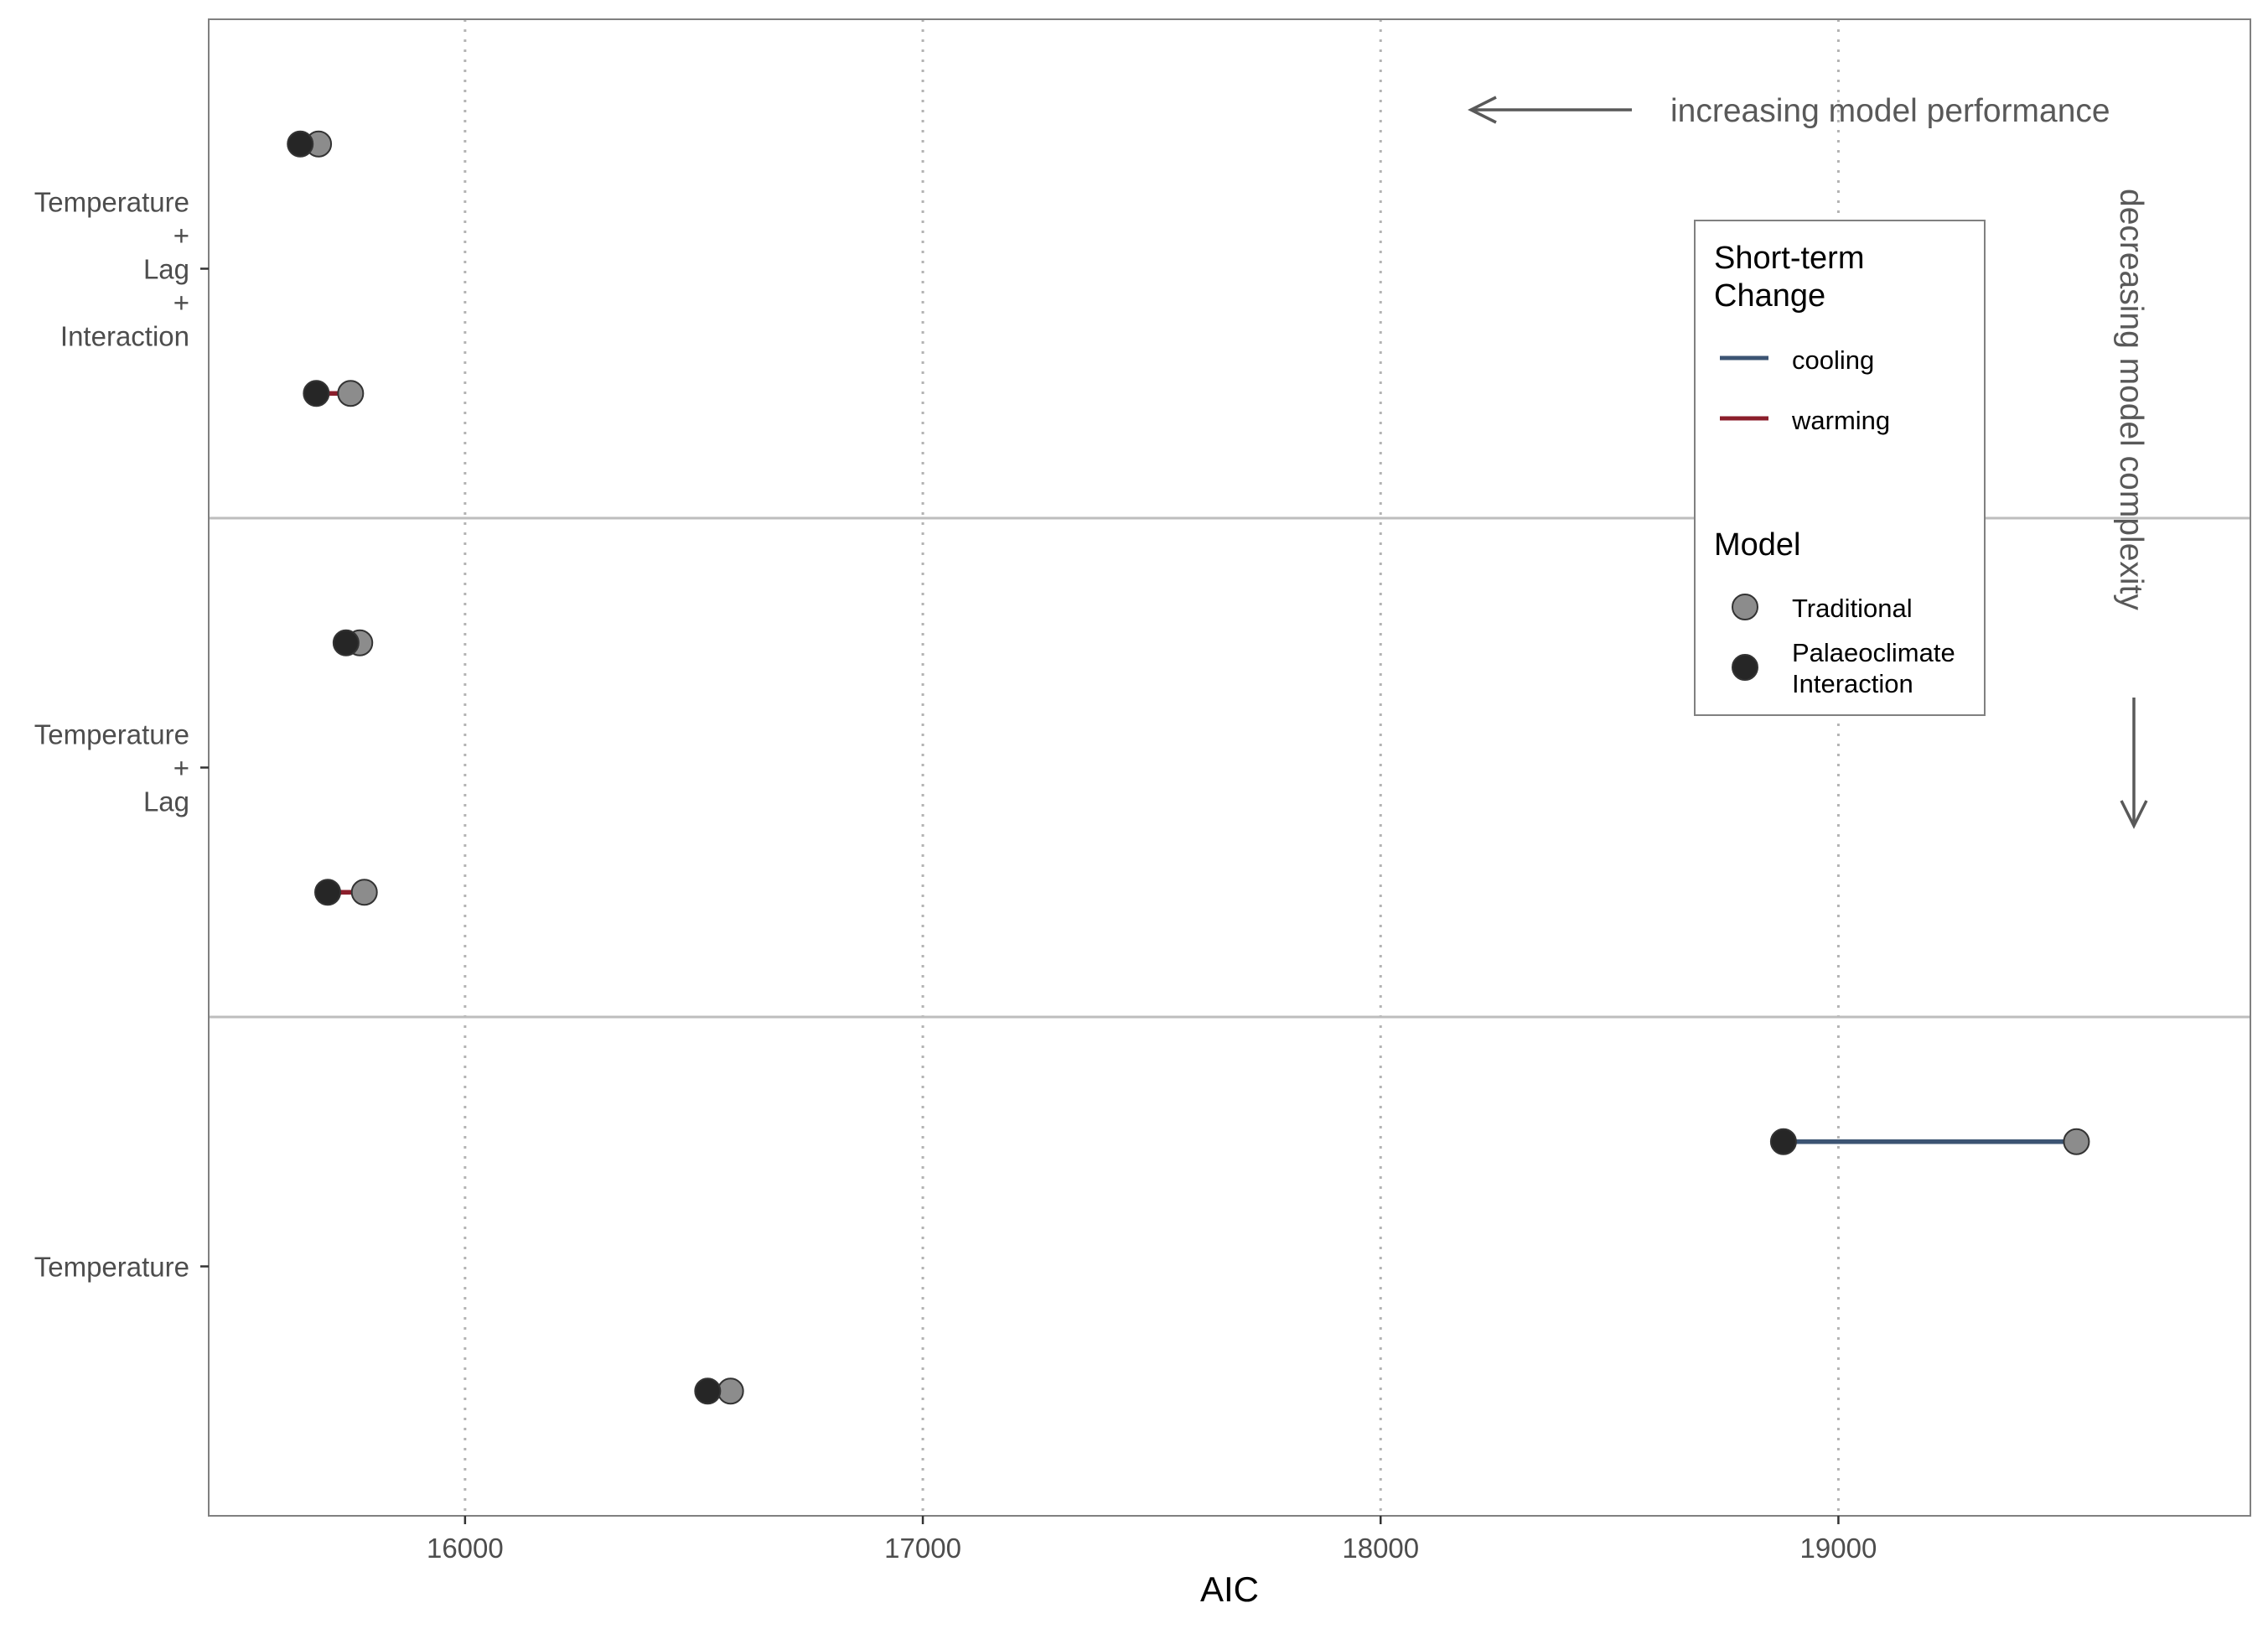 This screenshot has height=1629, width=2268. I want to click on legend-traditional-label: Traditional, so click(1852, 608).